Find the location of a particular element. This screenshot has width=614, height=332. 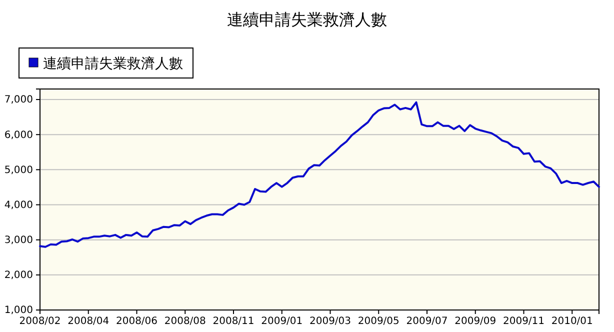

y-tick-label: 1,000 is located at coordinates (18, 310).